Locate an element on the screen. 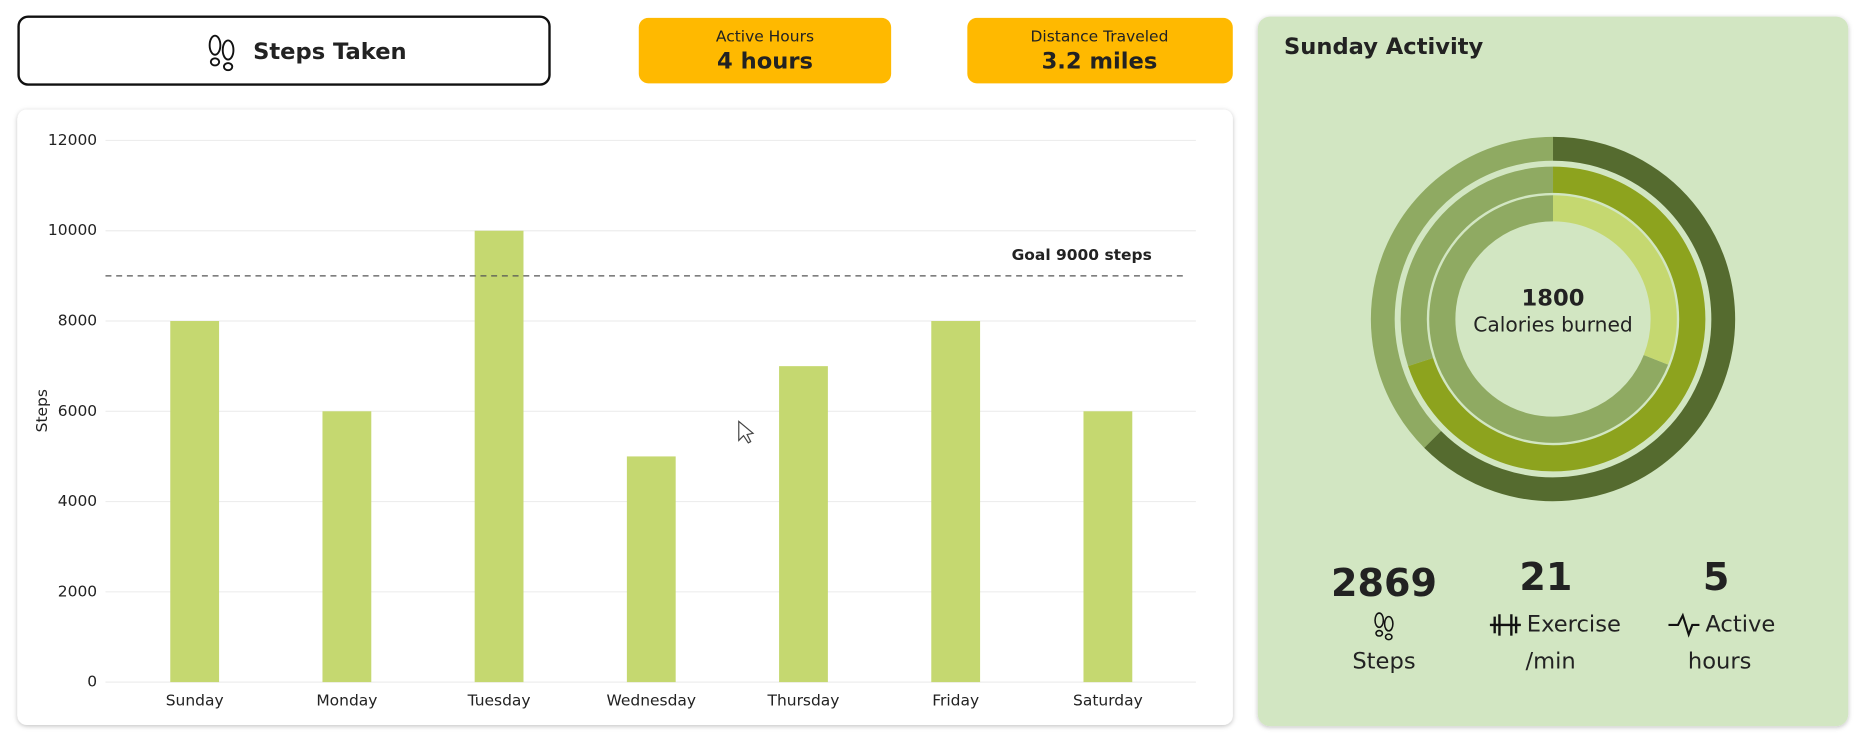 Image resolution: width=1868 pixels, height=744 pixels. dumbbell-icon is located at coordinates (1505, 625).